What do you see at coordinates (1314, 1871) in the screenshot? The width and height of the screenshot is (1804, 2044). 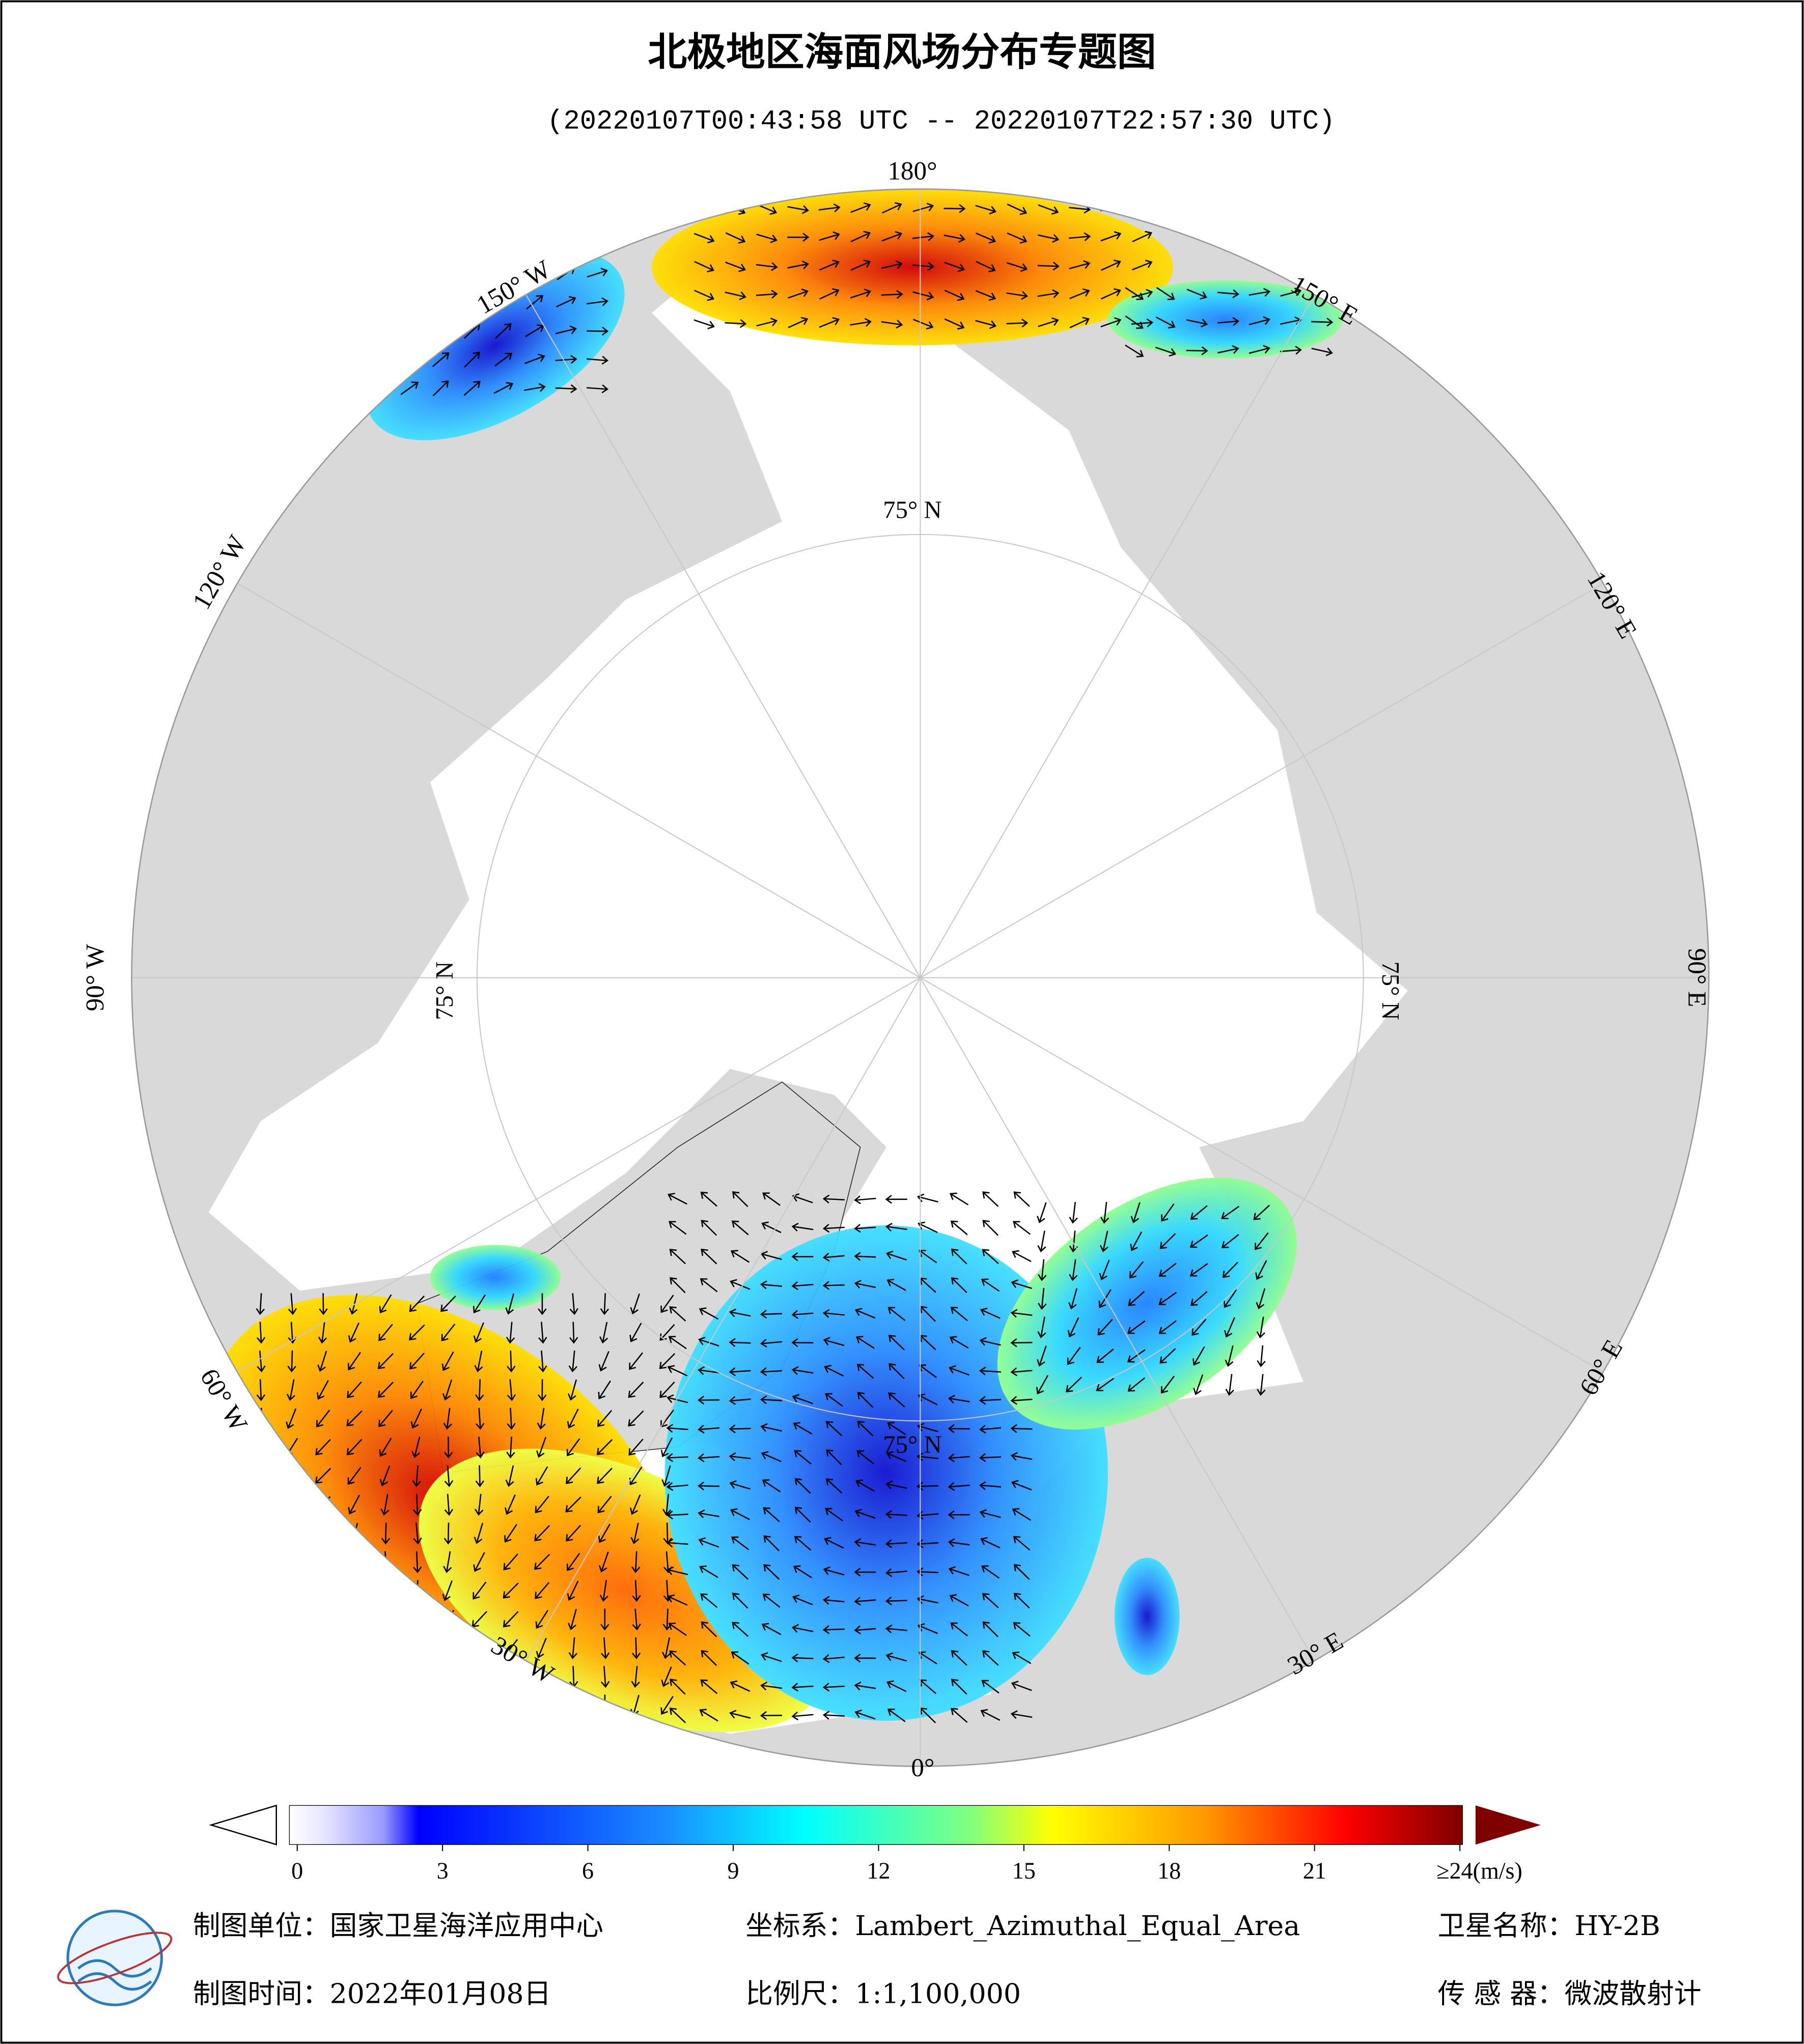 I see `colorbar-tick-label: 21` at bounding box center [1314, 1871].